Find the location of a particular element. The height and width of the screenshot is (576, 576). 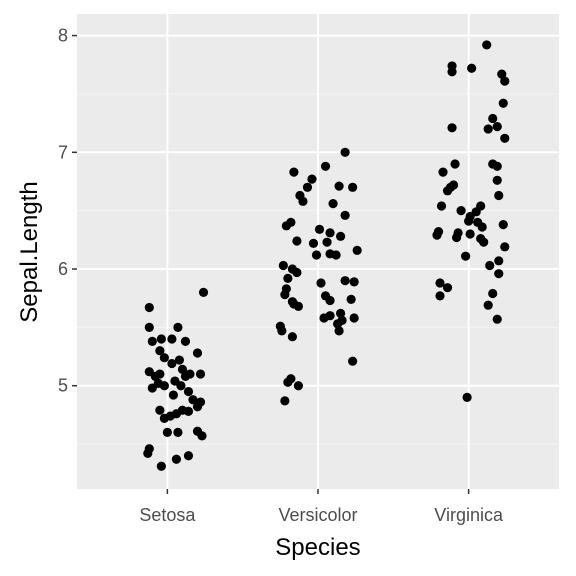

y-axis: 5 6 7 8 is located at coordinates (67, 211).